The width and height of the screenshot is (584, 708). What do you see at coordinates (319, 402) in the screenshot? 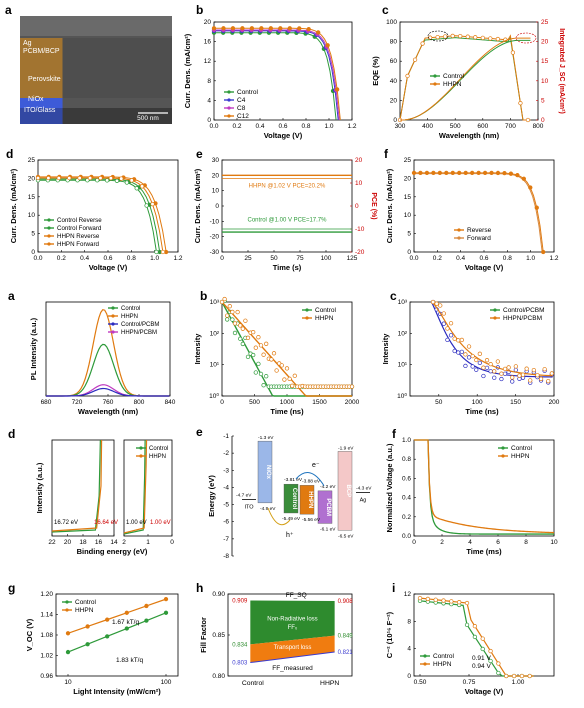
I see `x-tick-label: 1500` at bounding box center [319, 402].